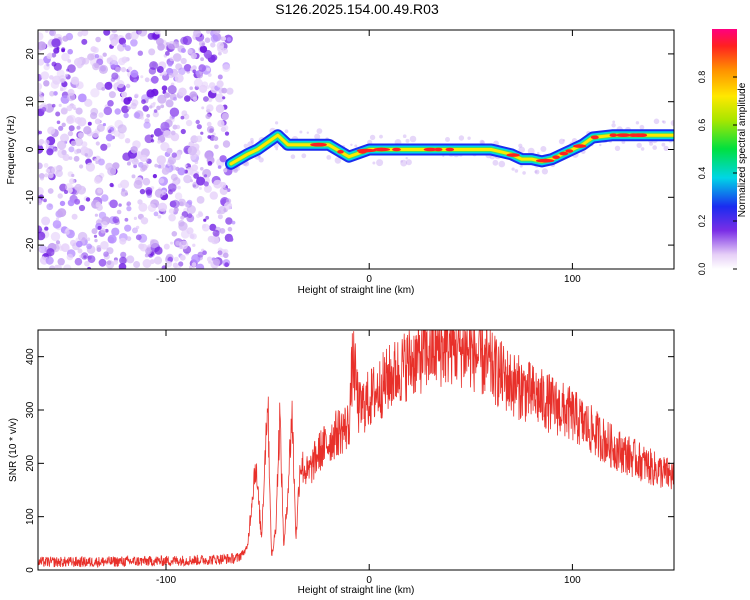 This screenshot has height=600, width=750. Describe the element at coordinates (451, 149) in the screenshot. I see `ridge-core` at that location.